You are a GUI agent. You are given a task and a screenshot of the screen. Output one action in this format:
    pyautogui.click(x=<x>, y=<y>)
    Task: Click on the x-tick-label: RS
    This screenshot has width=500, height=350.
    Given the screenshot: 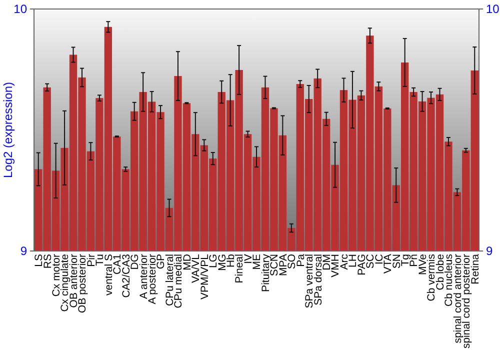 What is the action you would take?
    pyautogui.click(x=48, y=261)
    